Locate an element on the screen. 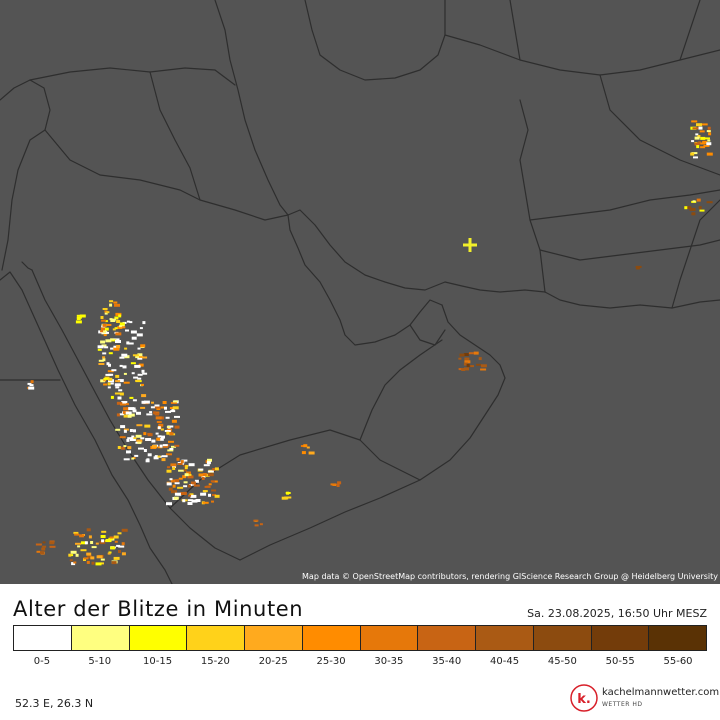 This screenshot has width=720, height=720. brand-logo: k. kachelmannwetter.com WETTER HD is located at coordinates (644, 698).